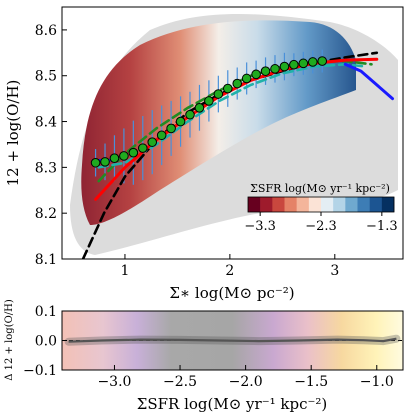 The image size is (415, 415). What do you see at coordinates (46, 312) in the screenshot?
I see `bottom-ytick-label: 0.1` at bounding box center [46, 312].